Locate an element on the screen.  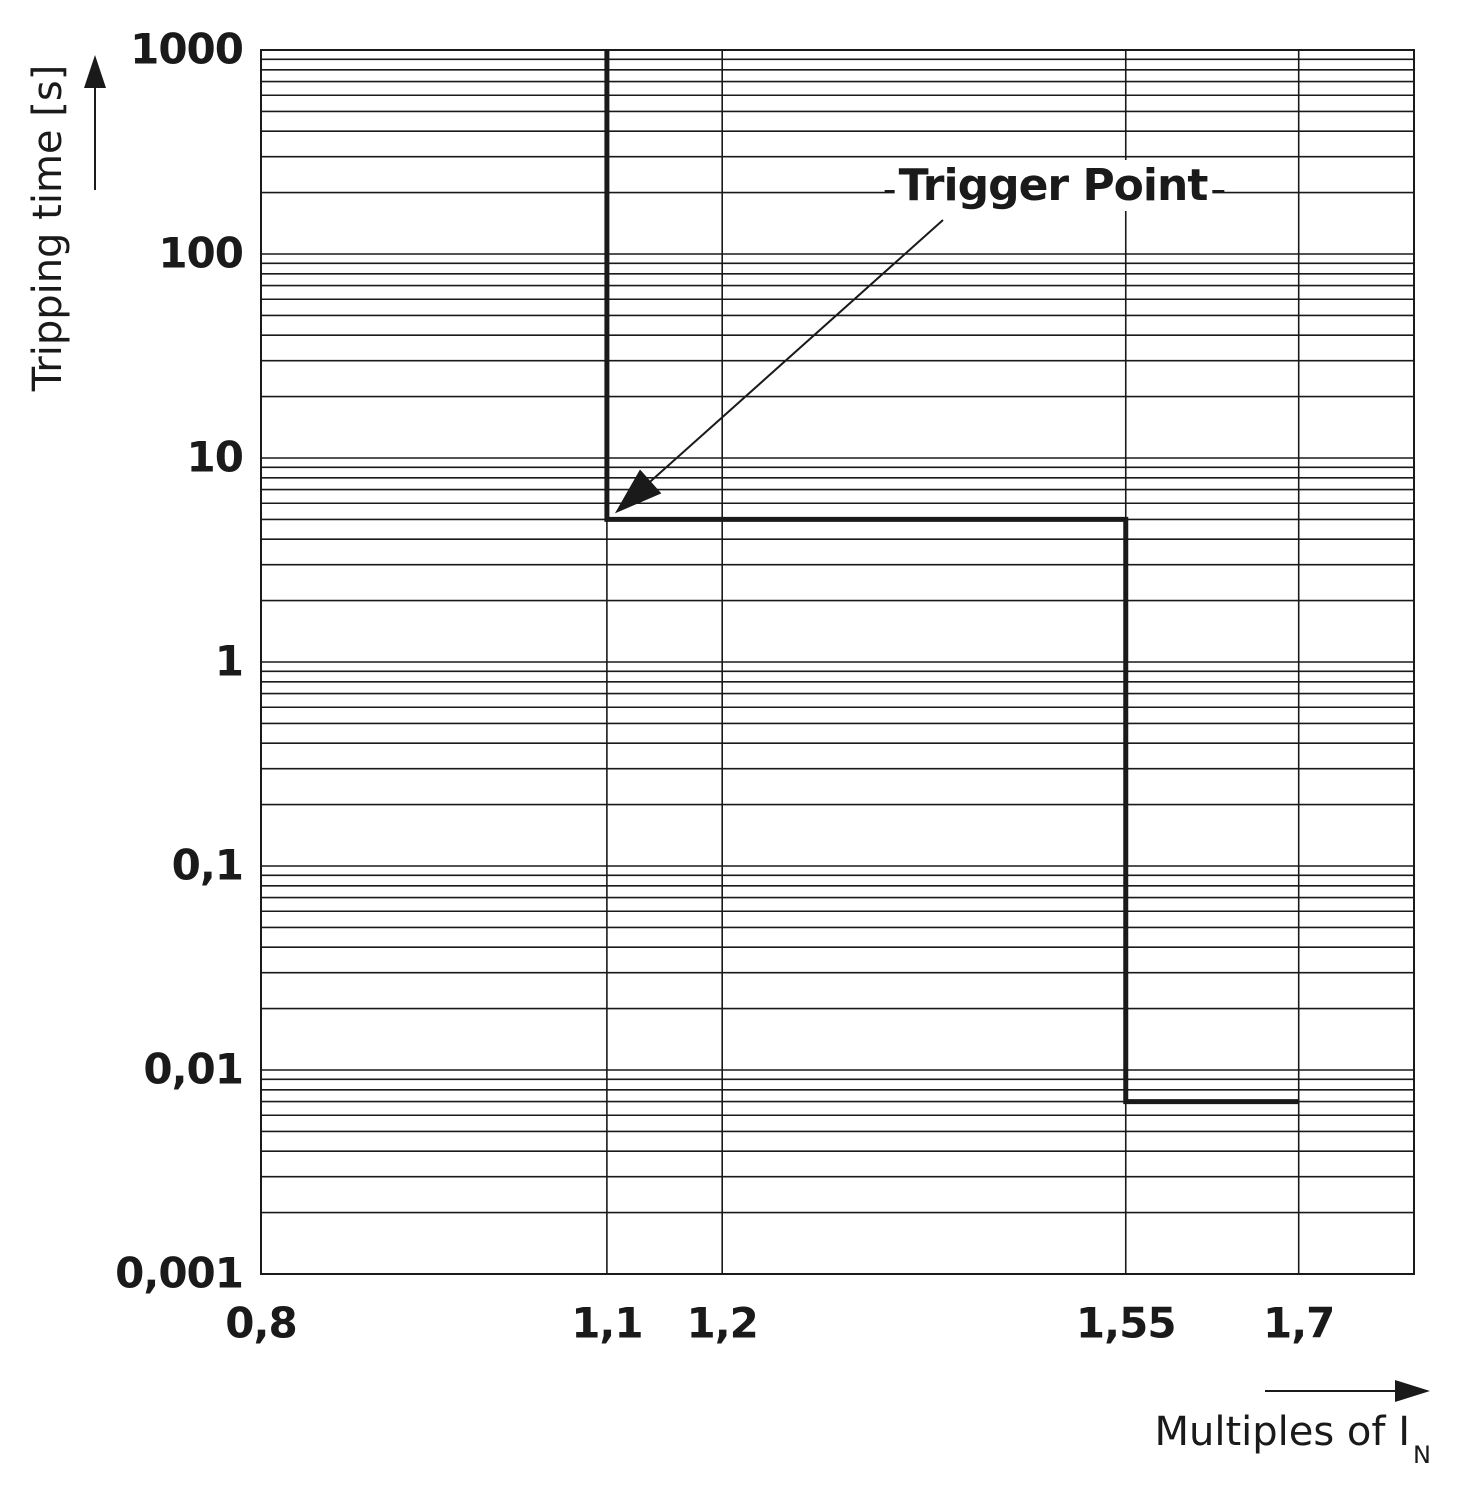
y-tick-label: 0,1 is located at coordinates (207, 865).